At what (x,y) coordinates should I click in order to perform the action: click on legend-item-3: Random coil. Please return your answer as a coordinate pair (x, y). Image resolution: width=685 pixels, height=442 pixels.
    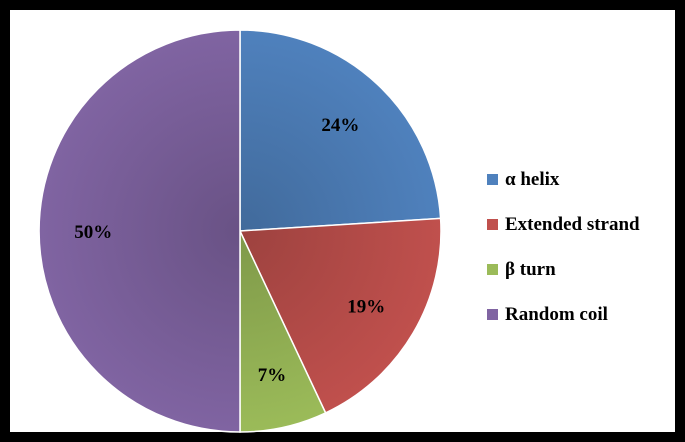
    Looking at the image, I should click on (547, 314).